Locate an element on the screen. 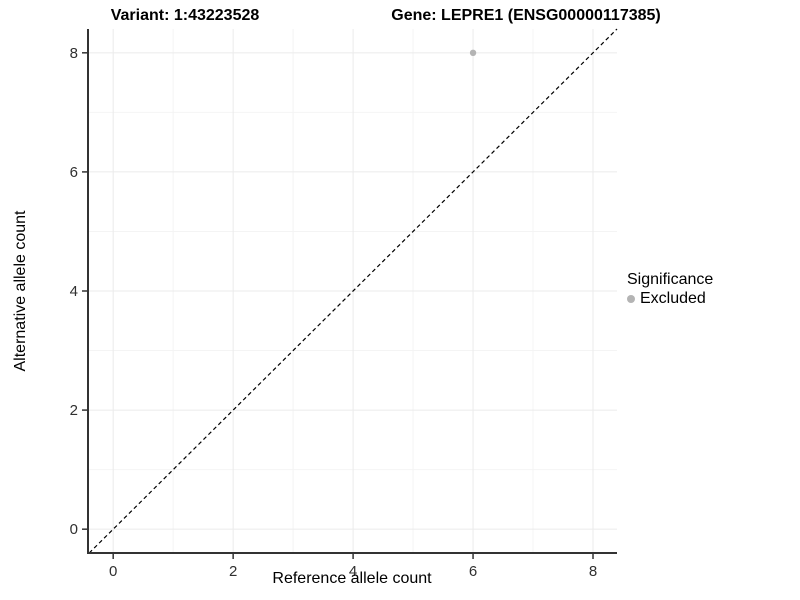 The width and height of the screenshot is (800, 600). gene-title: Gene: LEPRE1 (ENSG00000117385) is located at coordinates (526, 15).